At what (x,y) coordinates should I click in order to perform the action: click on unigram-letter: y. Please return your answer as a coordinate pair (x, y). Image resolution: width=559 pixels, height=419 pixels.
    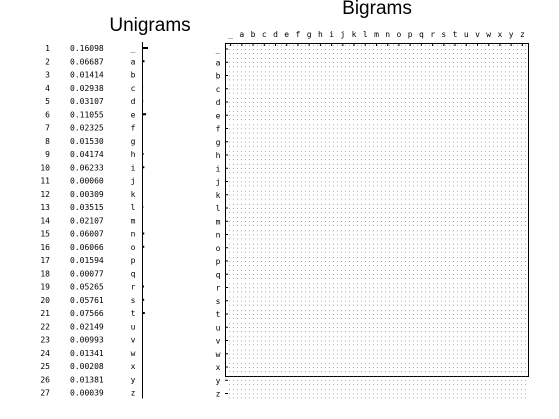
    Looking at the image, I should click on (133, 379).